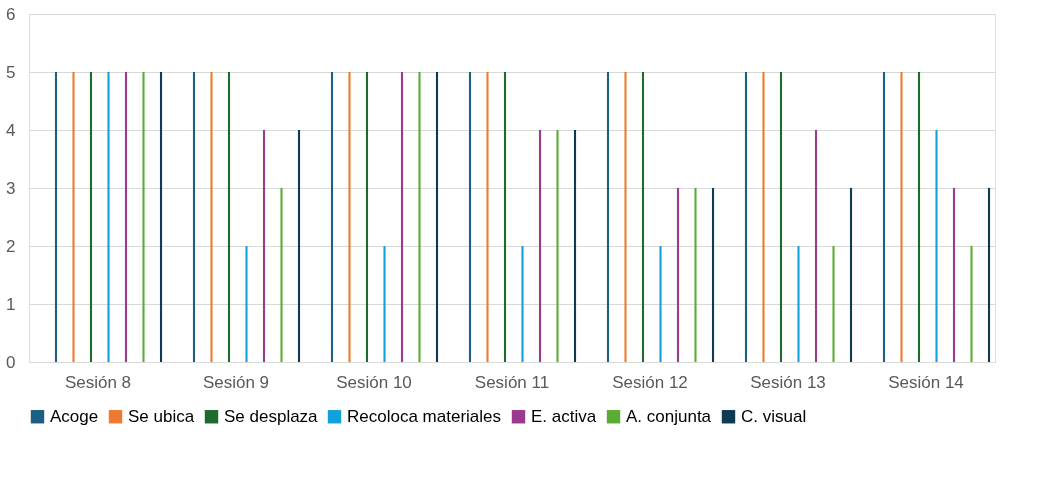  What do you see at coordinates (11, 188) in the screenshot?
I see `y-tick-label: 3` at bounding box center [11, 188].